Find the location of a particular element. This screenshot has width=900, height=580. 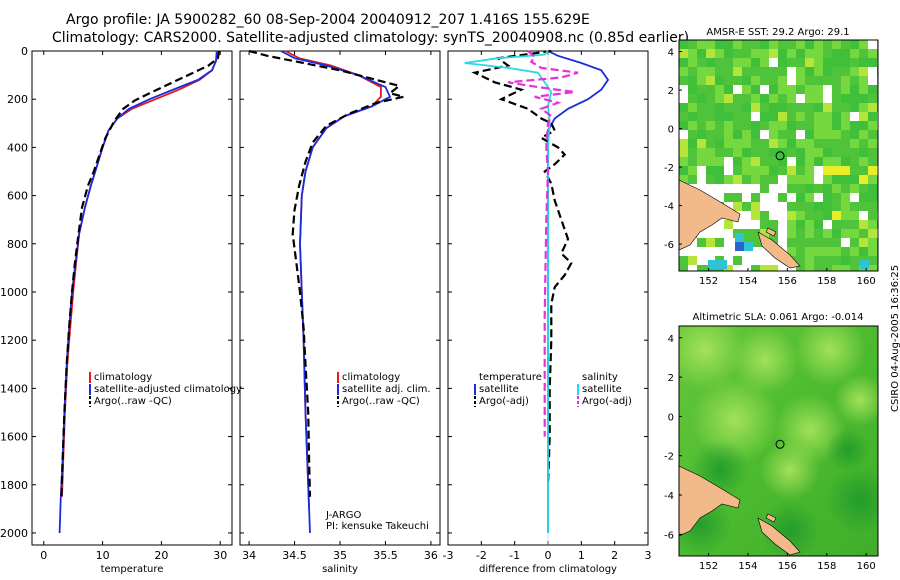

sla-land-newguinea is located at coordinates (710, 501).